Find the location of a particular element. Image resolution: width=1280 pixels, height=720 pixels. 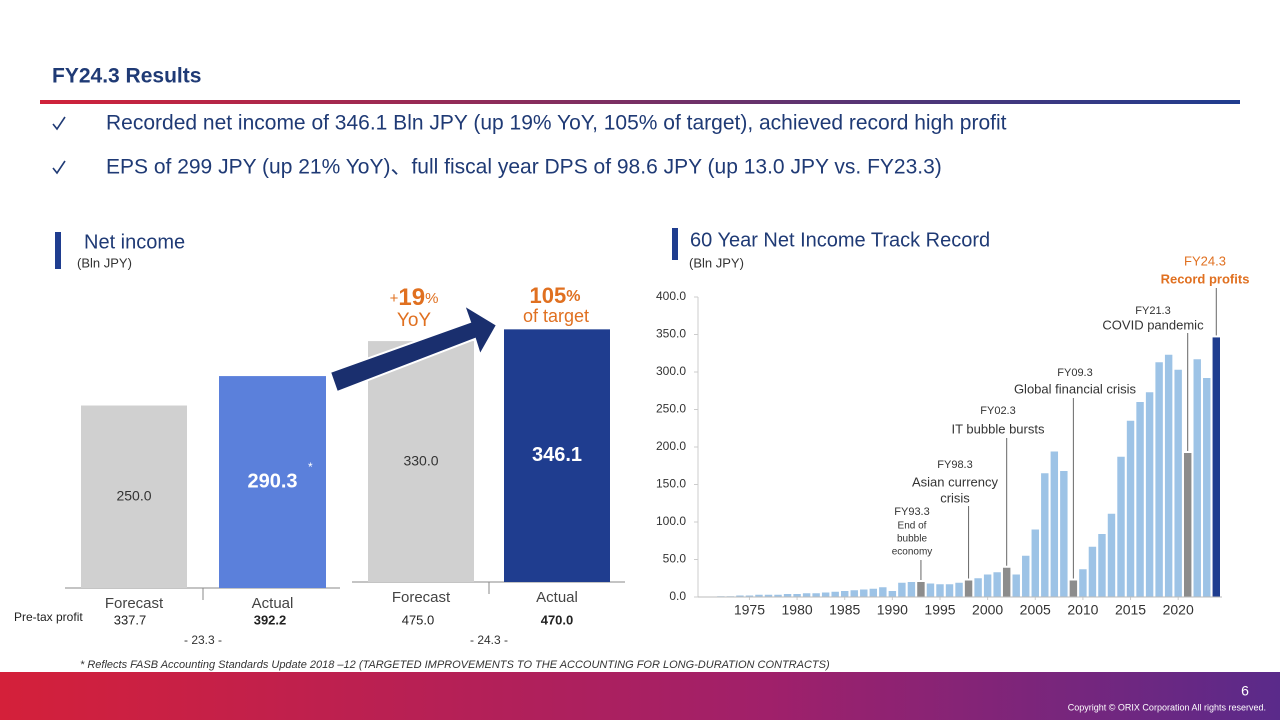

x-tick-label: 1980 is located at coordinates (797, 610).